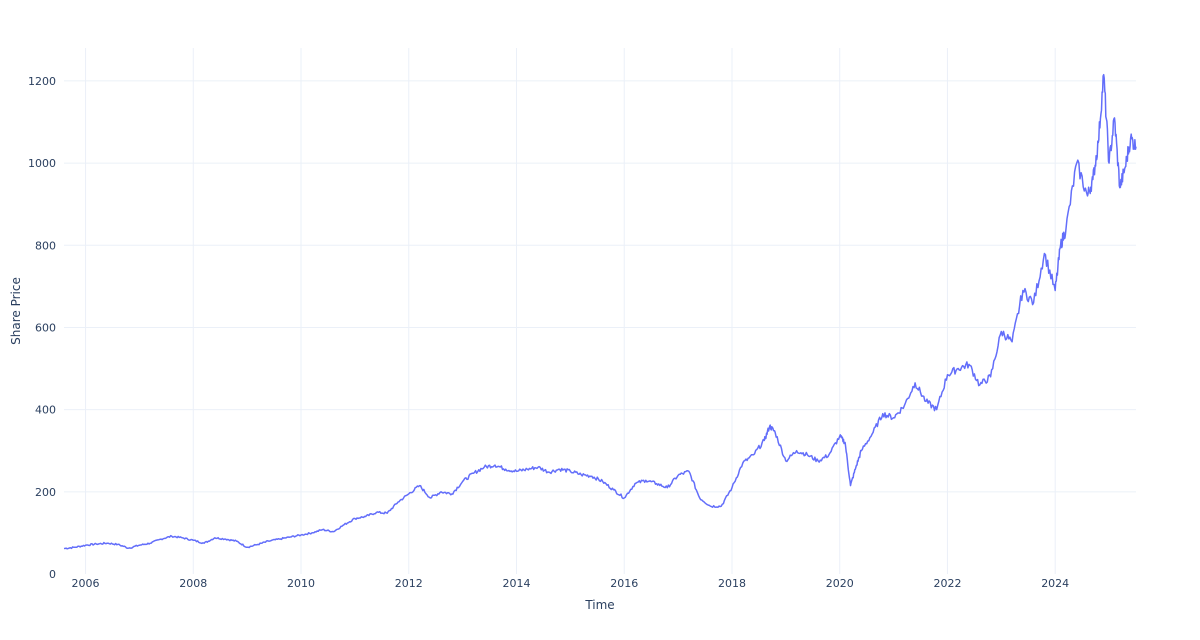 This screenshot has height=640, width=1200. Describe the element at coordinates (45, 327) in the screenshot. I see `y-tick-label: 600` at that location.